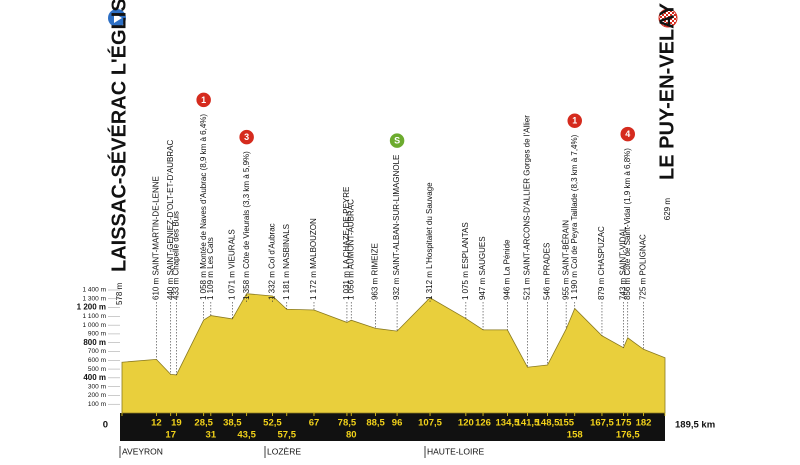 Image resolution: width=800 pixels, height=465 pixels. What do you see at coordinates (272, 423) in the screenshot?
I see `x-tick-label: 52,5` at bounding box center [272, 423].